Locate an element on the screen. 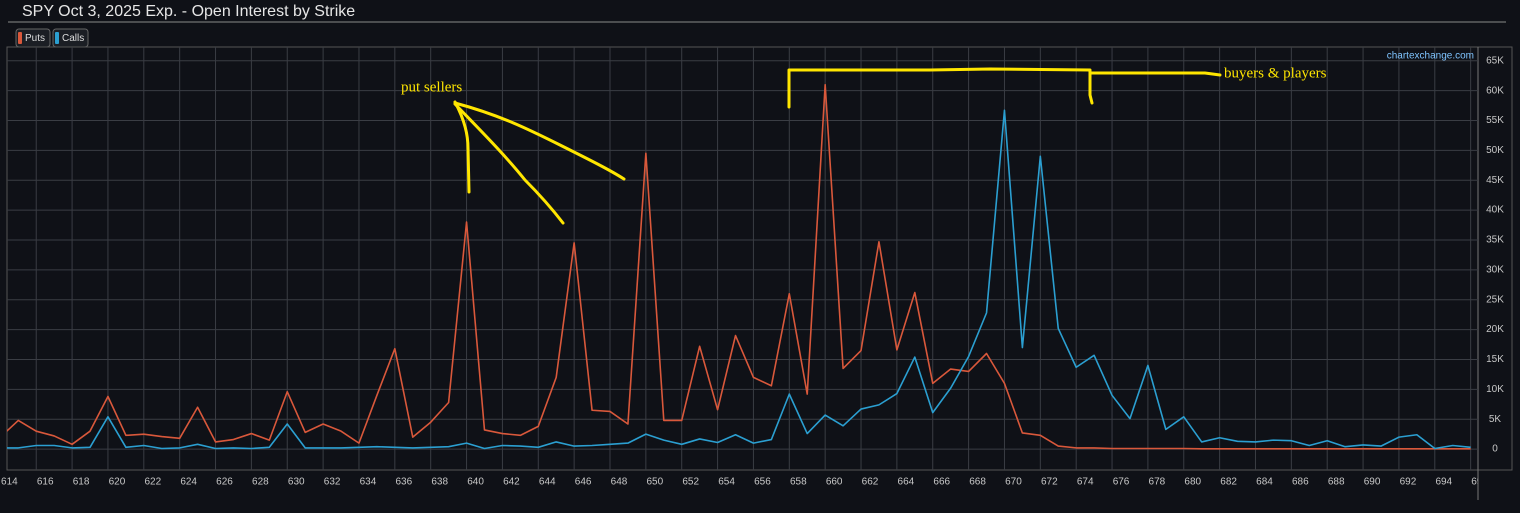  x-tick-label: 634 is located at coordinates (368, 482).